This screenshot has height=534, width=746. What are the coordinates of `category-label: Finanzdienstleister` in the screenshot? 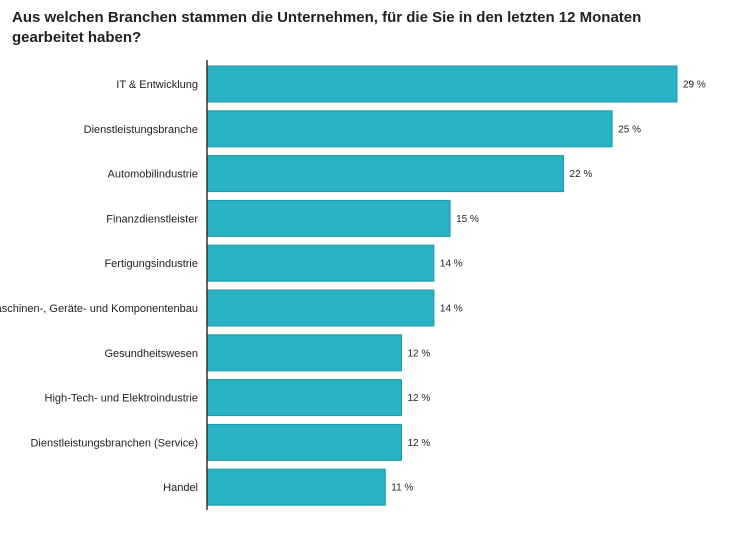 It's located at (152, 219).